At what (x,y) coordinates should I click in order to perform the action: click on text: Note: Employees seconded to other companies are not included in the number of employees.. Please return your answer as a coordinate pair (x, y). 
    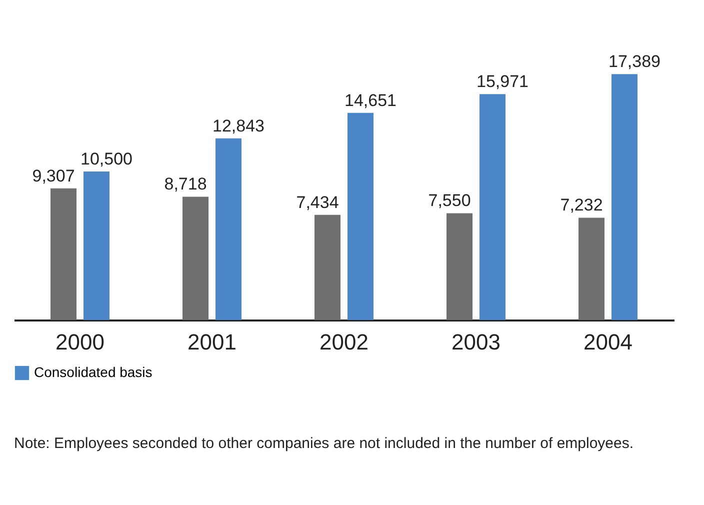
    Looking at the image, I should click on (324, 443).